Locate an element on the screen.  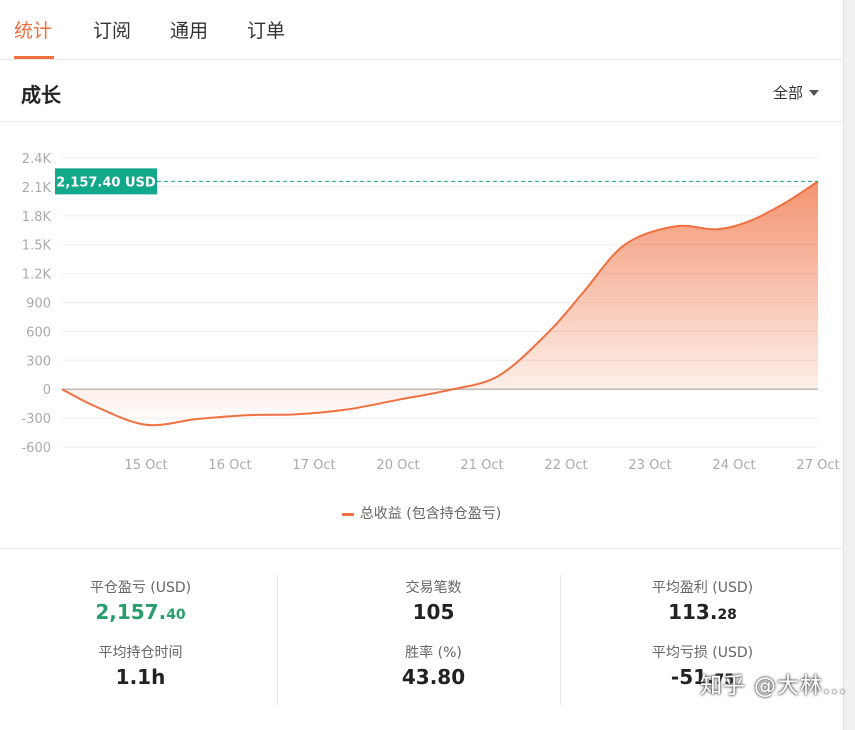
tab-subscriptions: 订阅 is located at coordinates (112, 31).